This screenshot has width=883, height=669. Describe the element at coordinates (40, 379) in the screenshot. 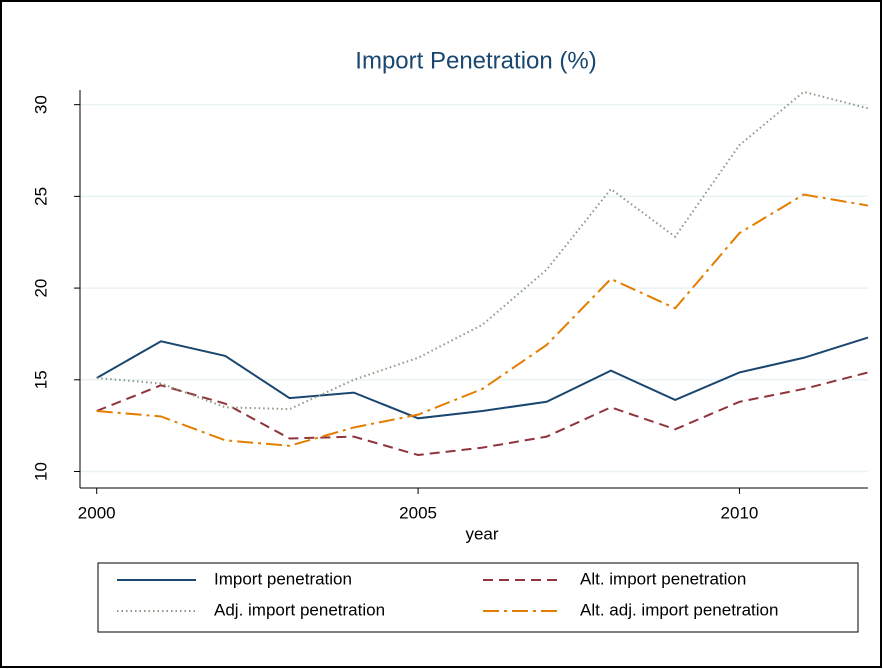

I see `y-tick-label: 15` at that location.